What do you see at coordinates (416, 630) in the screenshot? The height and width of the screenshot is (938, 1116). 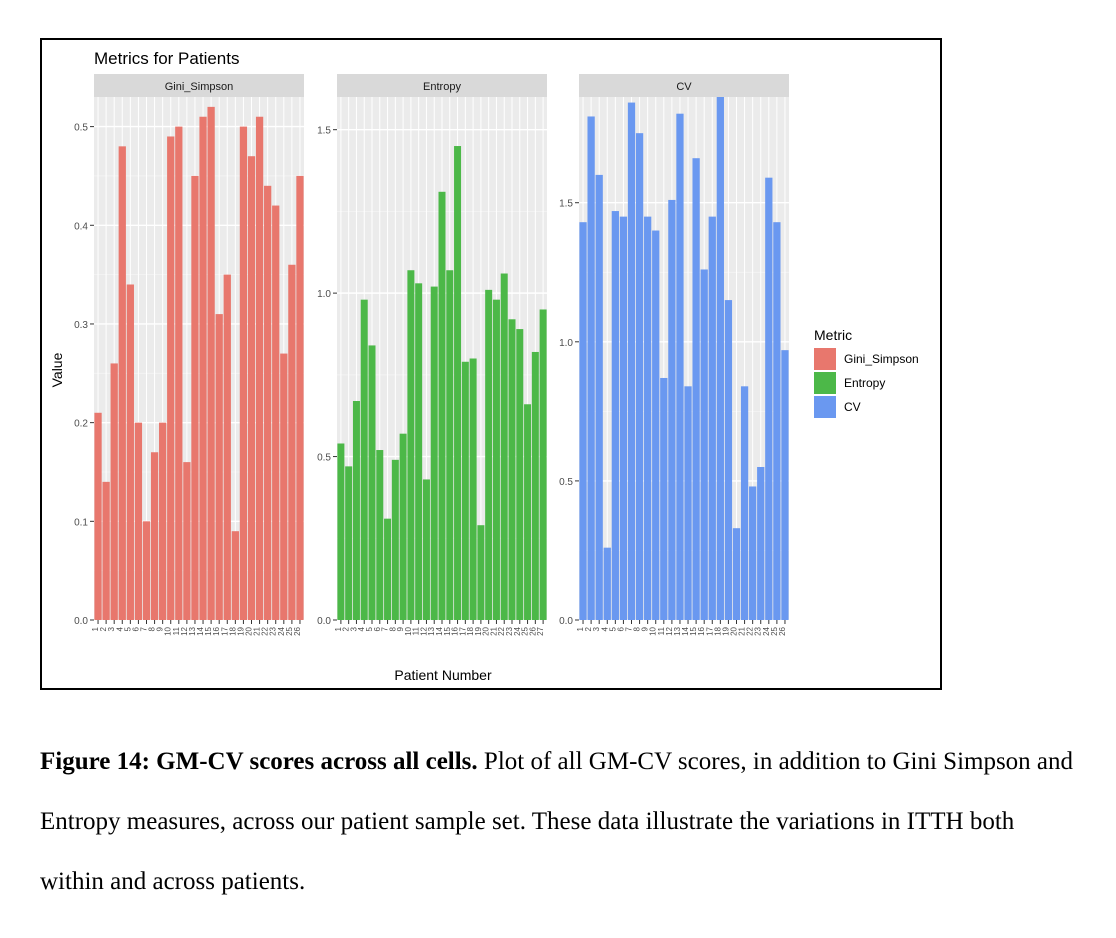 I see `x-tick-label: 11` at bounding box center [416, 630].